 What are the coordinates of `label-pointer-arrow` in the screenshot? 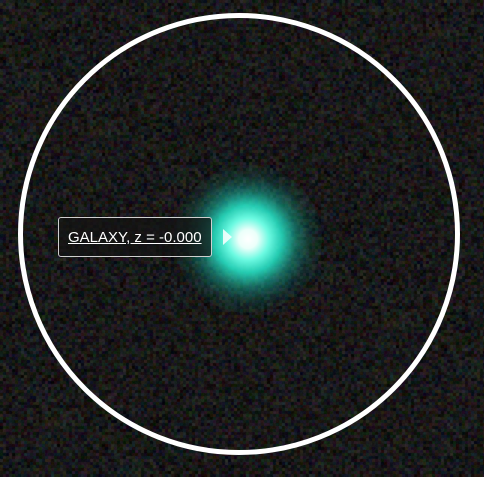 It's located at (227, 237).